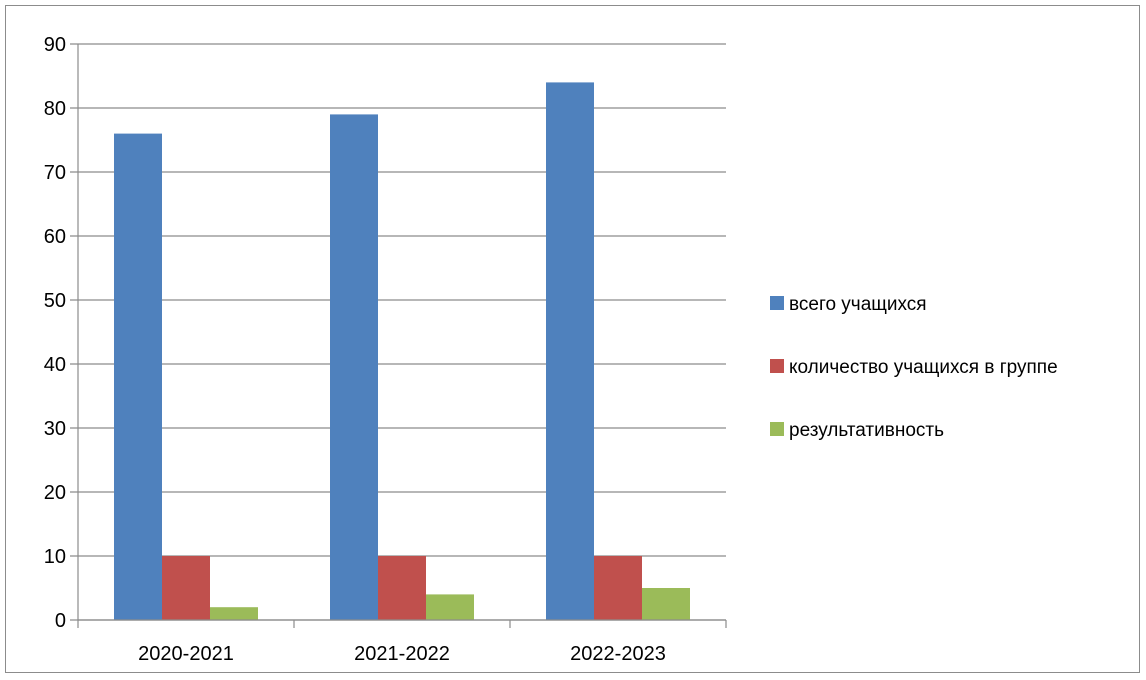 This screenshot has width=1146, height=680. I want to click on x-tick-label: 2020-2021, so click(186, 654).